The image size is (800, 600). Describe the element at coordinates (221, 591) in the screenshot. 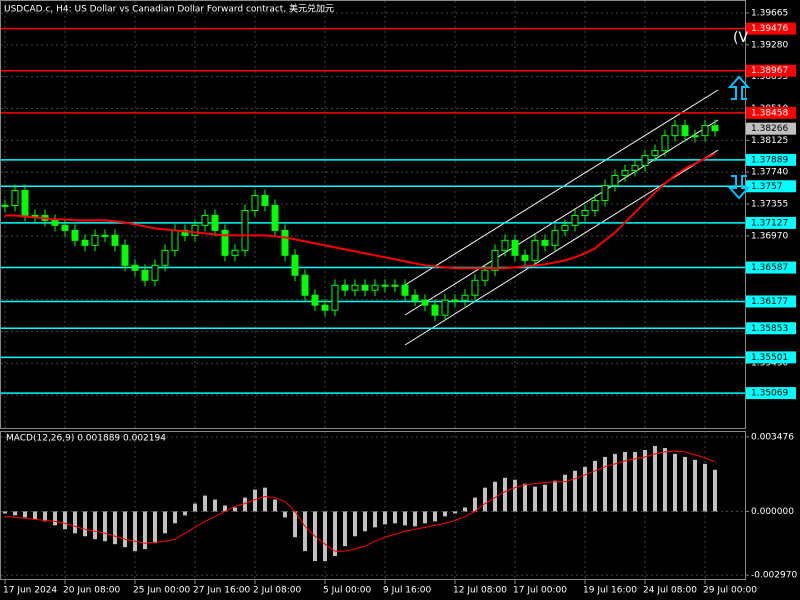

I see `x-tick-label: 27 Jun 16:00` at that location.